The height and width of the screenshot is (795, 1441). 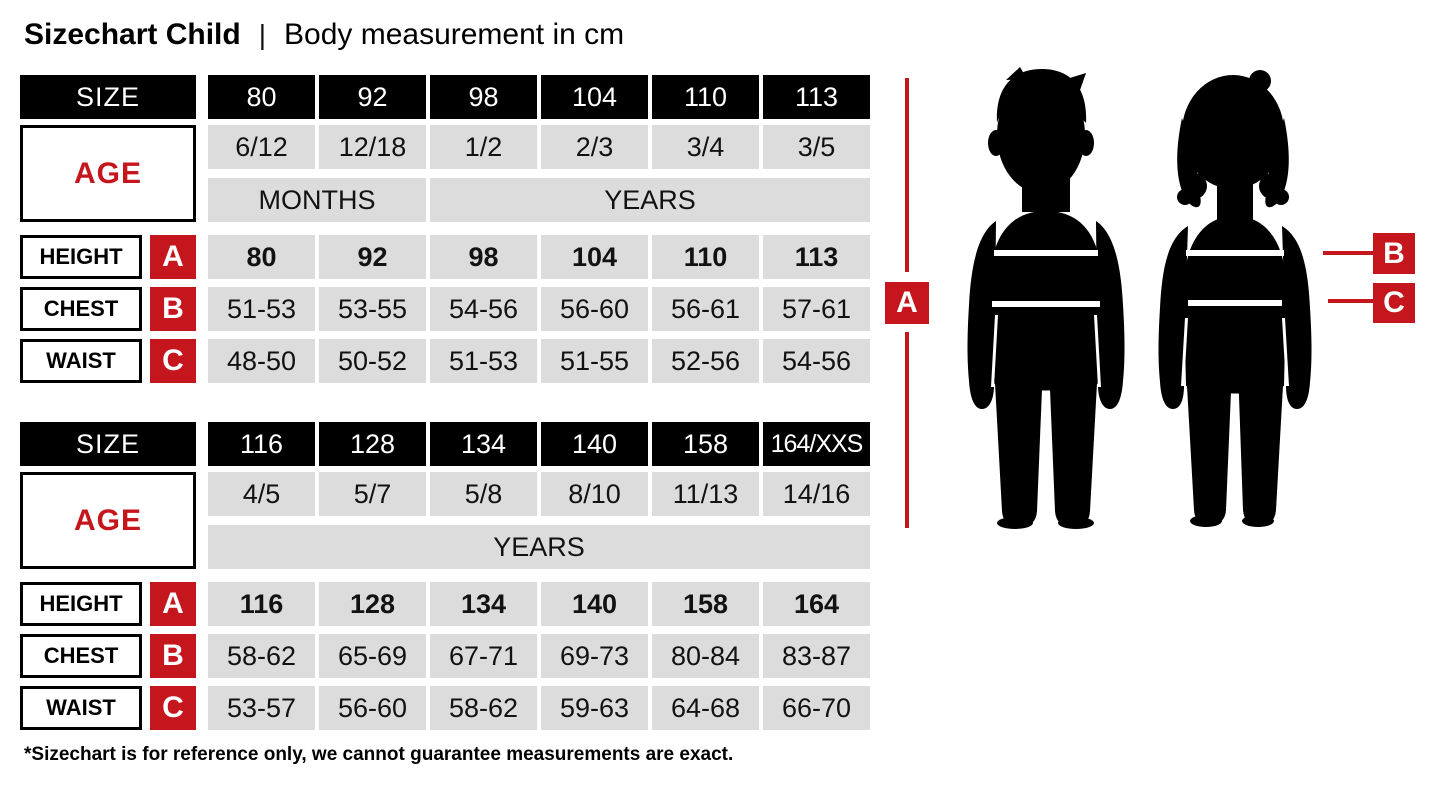 I want to click on age-cell: 11/13, so click(x=705, y=494).